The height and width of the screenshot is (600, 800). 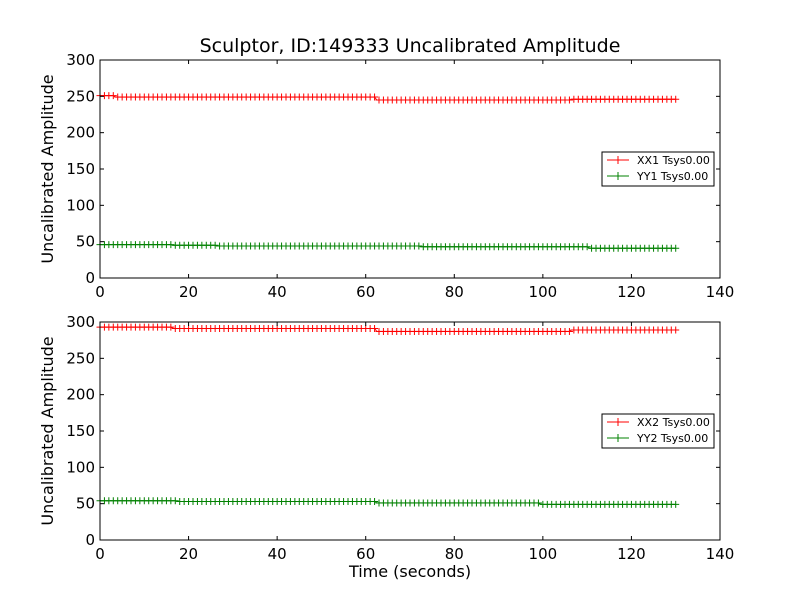 I want to click on x-axis-label: Time (seconds), so click(x=409, y=571).